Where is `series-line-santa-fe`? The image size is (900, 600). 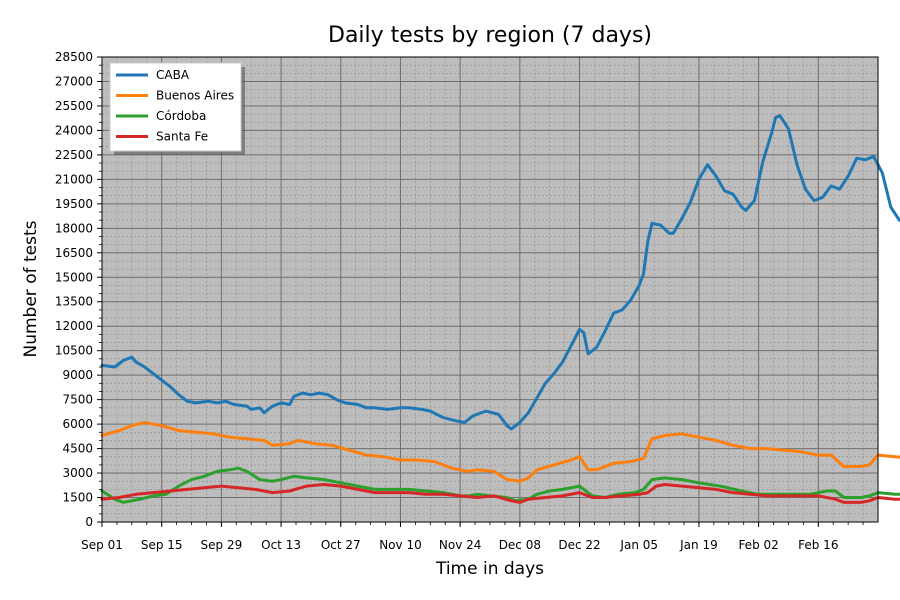 series-line-santa-fe is located at coordinates (500, 493).